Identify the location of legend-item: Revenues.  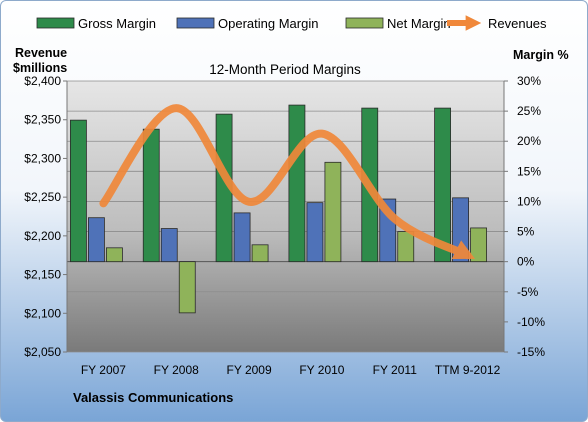
(497, 23).